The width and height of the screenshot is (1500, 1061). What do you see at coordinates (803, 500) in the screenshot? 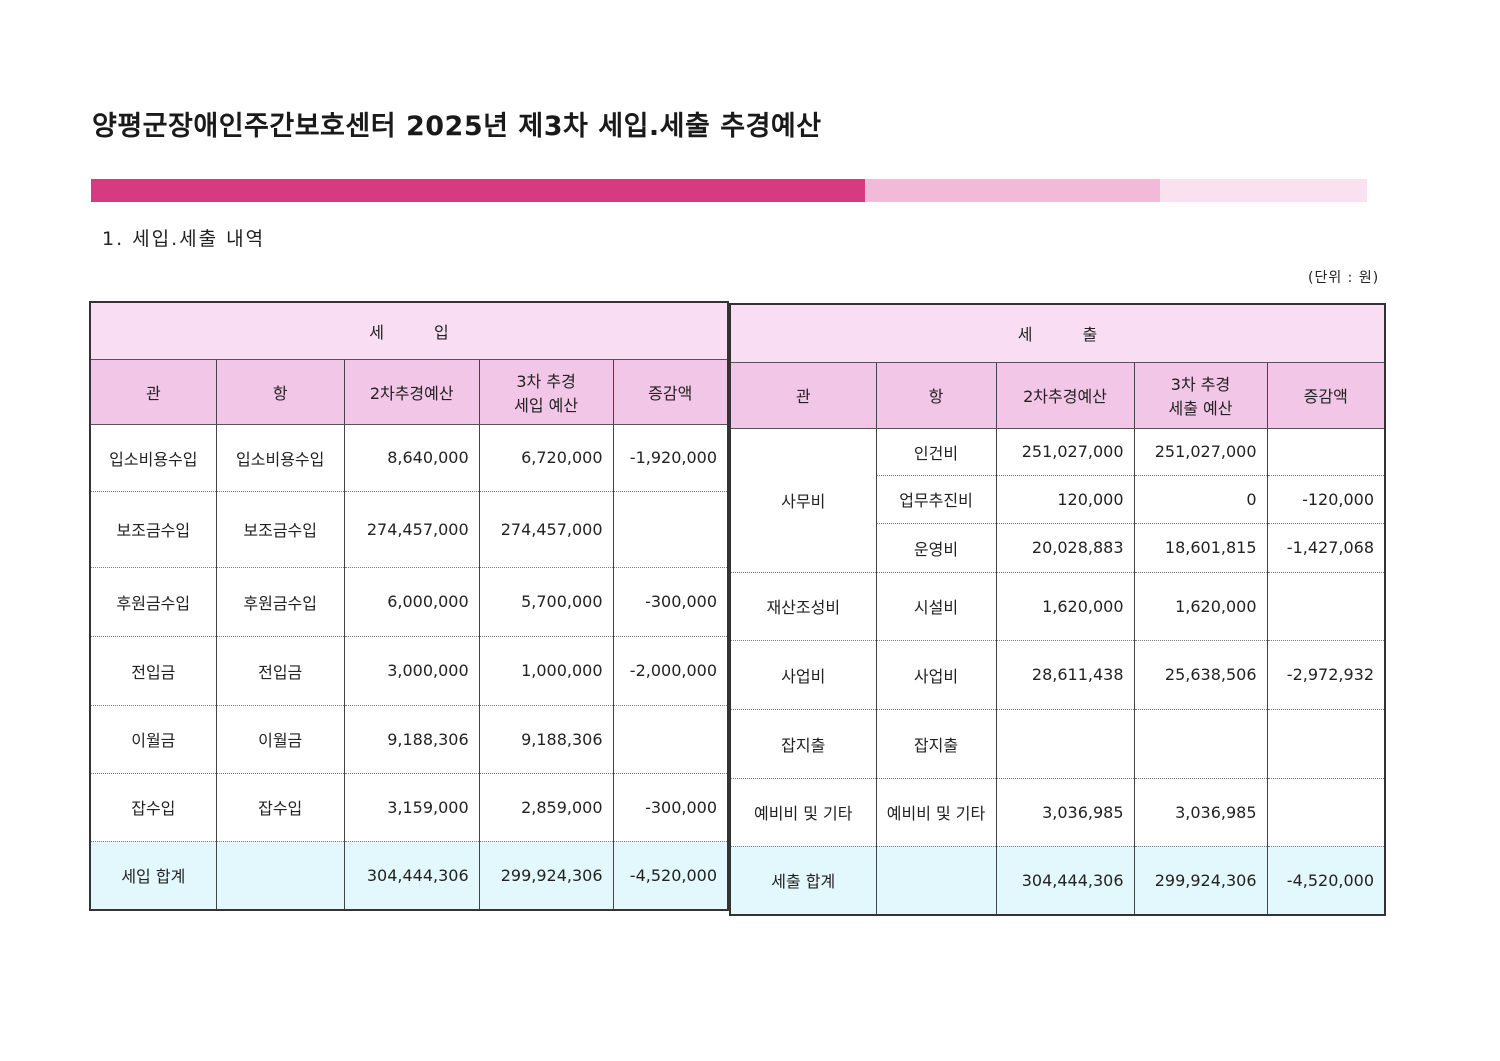
I see `gwan-cell: 사무비` at bounding box center [803, 500].